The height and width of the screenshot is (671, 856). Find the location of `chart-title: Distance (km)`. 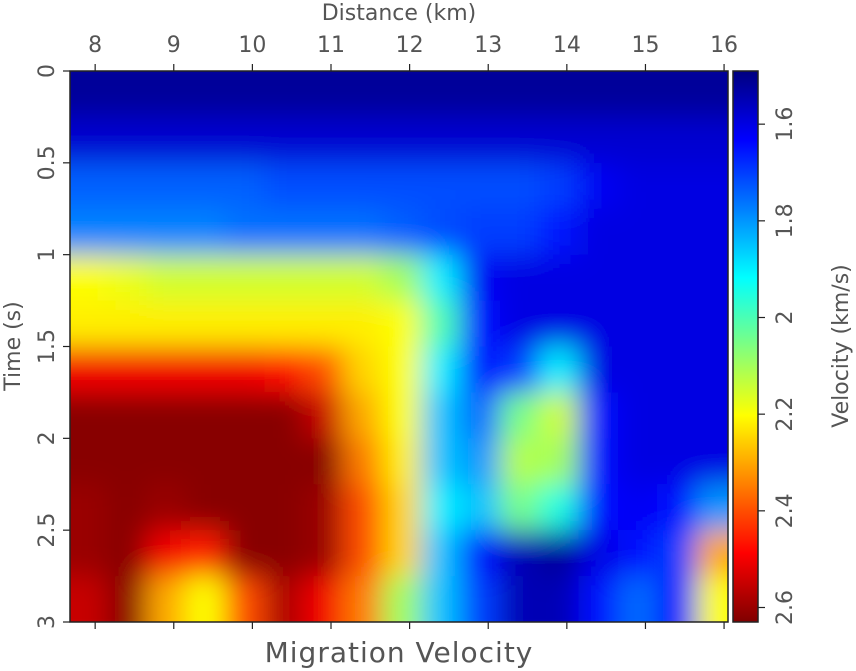

chart-title: Distance (km) is located at coordinates (399, 13).